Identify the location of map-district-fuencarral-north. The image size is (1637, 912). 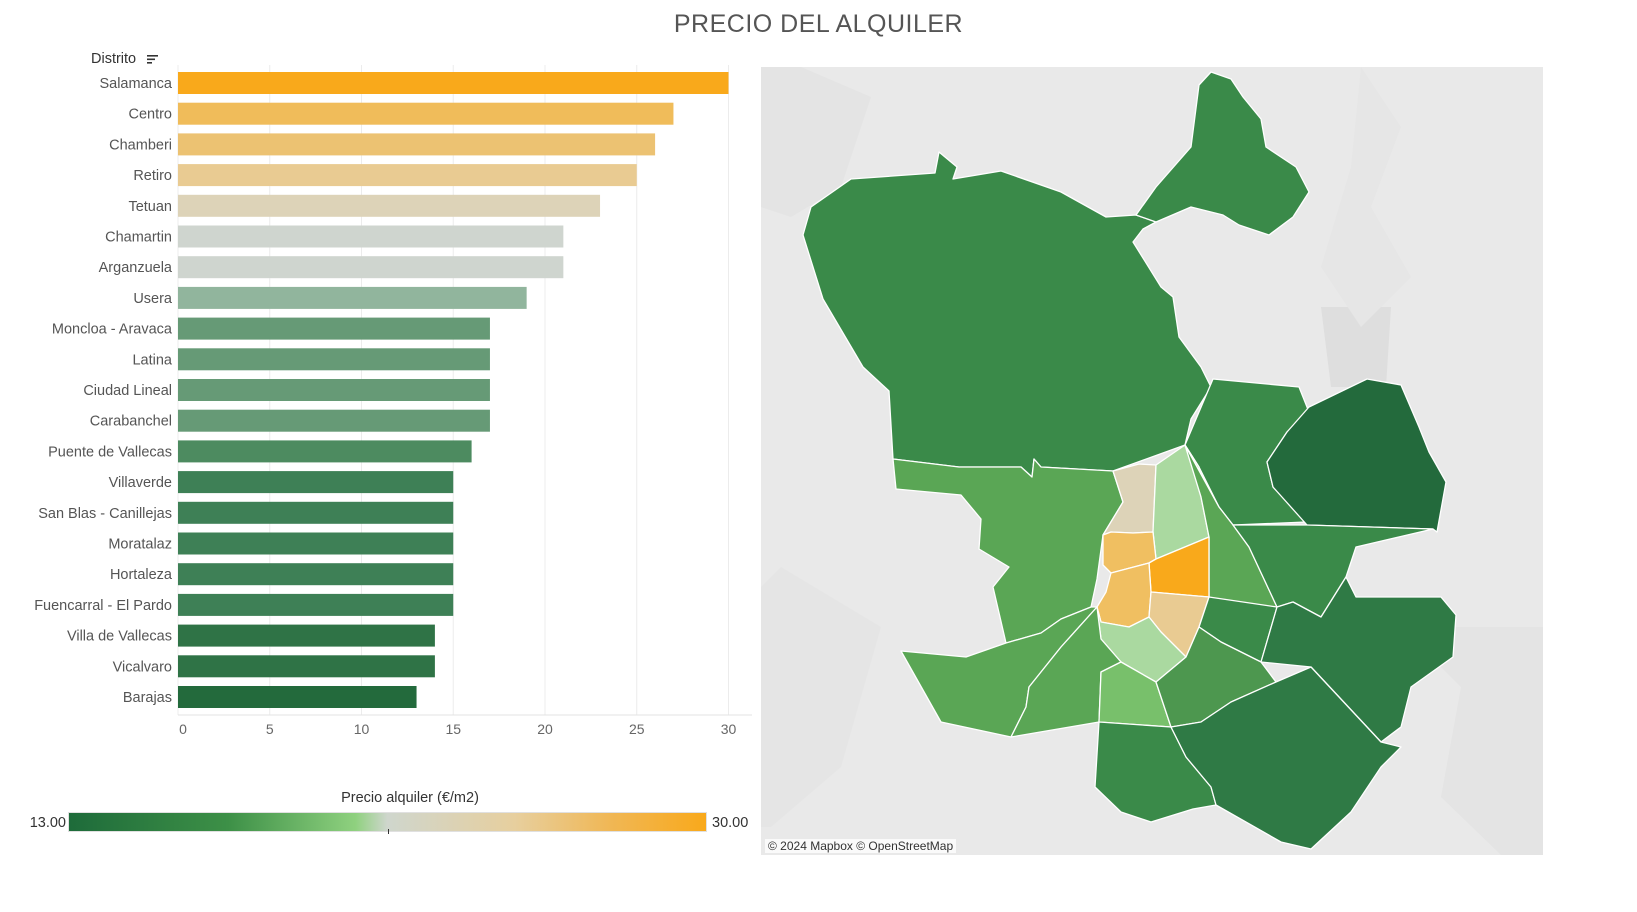
(1222, 153).